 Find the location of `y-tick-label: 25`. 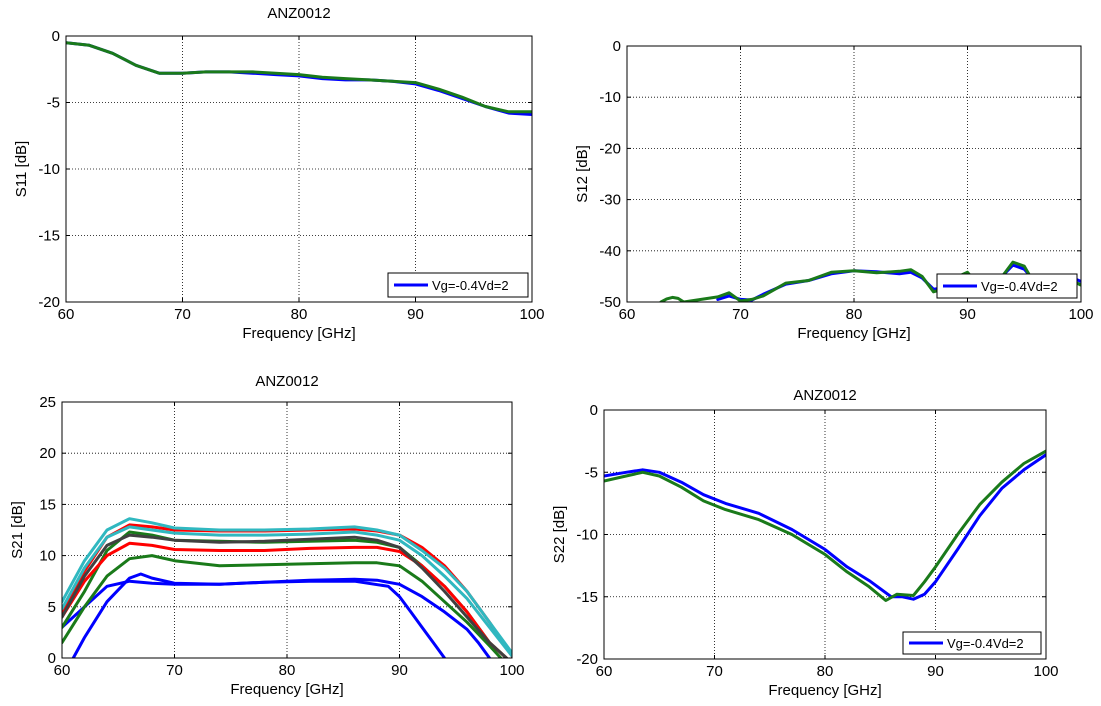

y-tick-label: 25 is located at coordinates (47, 402).